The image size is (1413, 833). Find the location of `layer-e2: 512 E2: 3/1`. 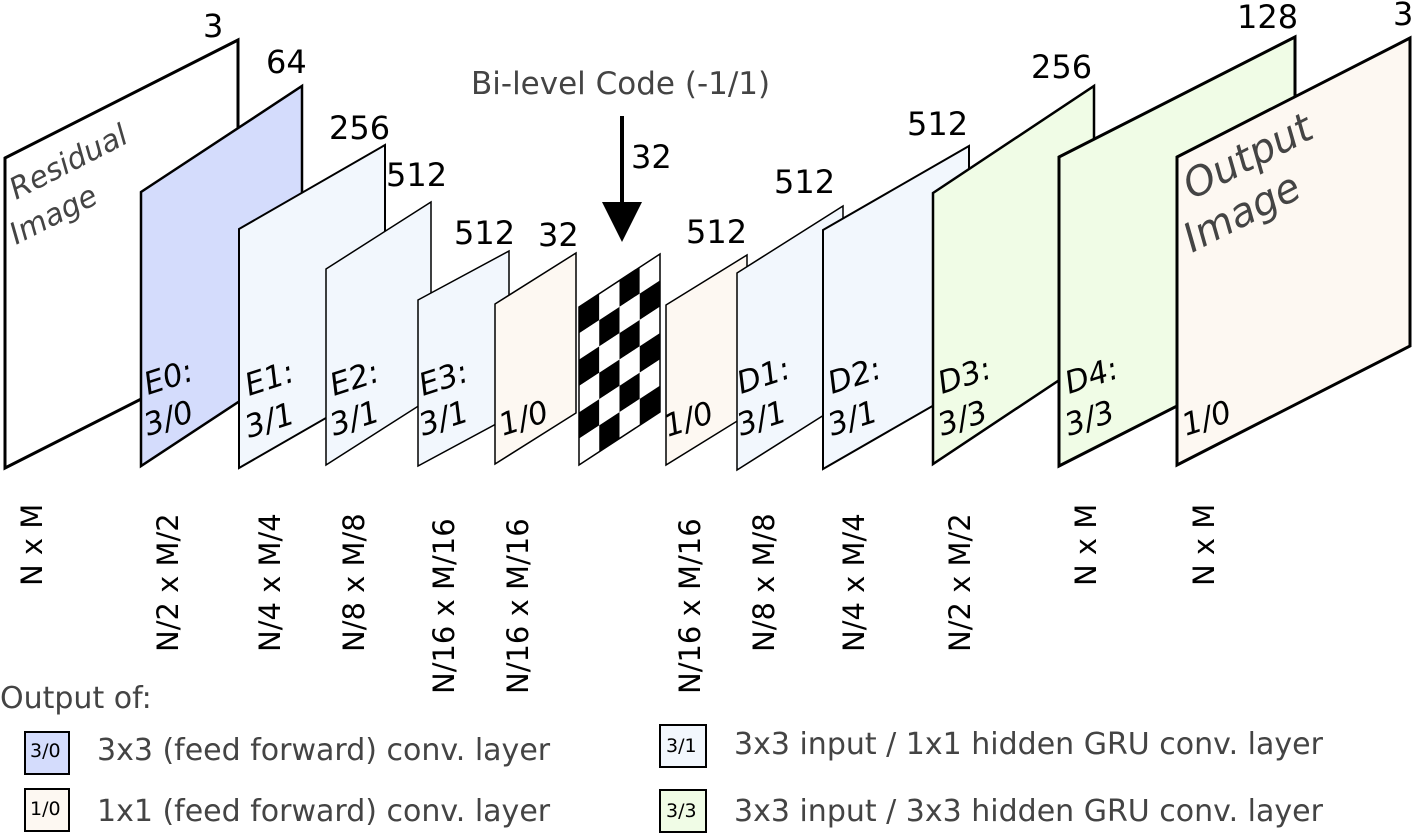

layer-e2: 512 E2: 3/1 is located at coordinates (386, 311).